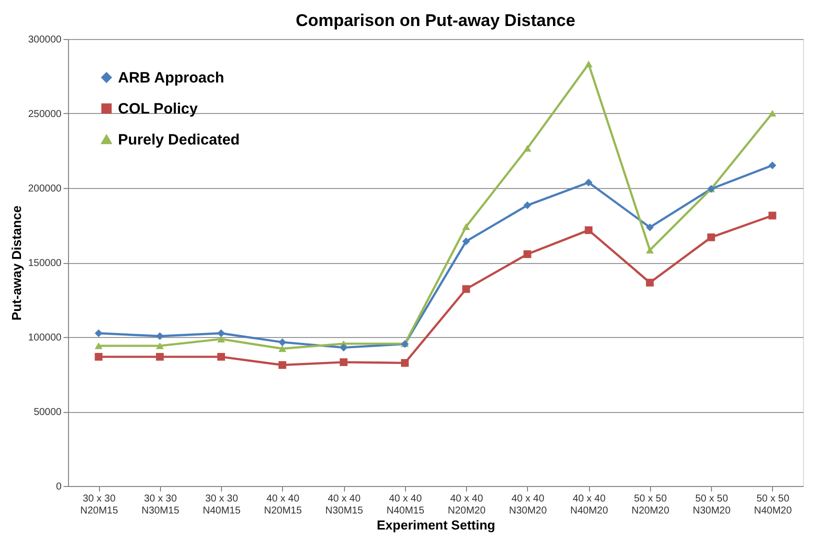  What do you see at coordinates (179, 140) in the screenshot?
I see `legend-label: Purely Dedicated` at bounding box center [179, 140].